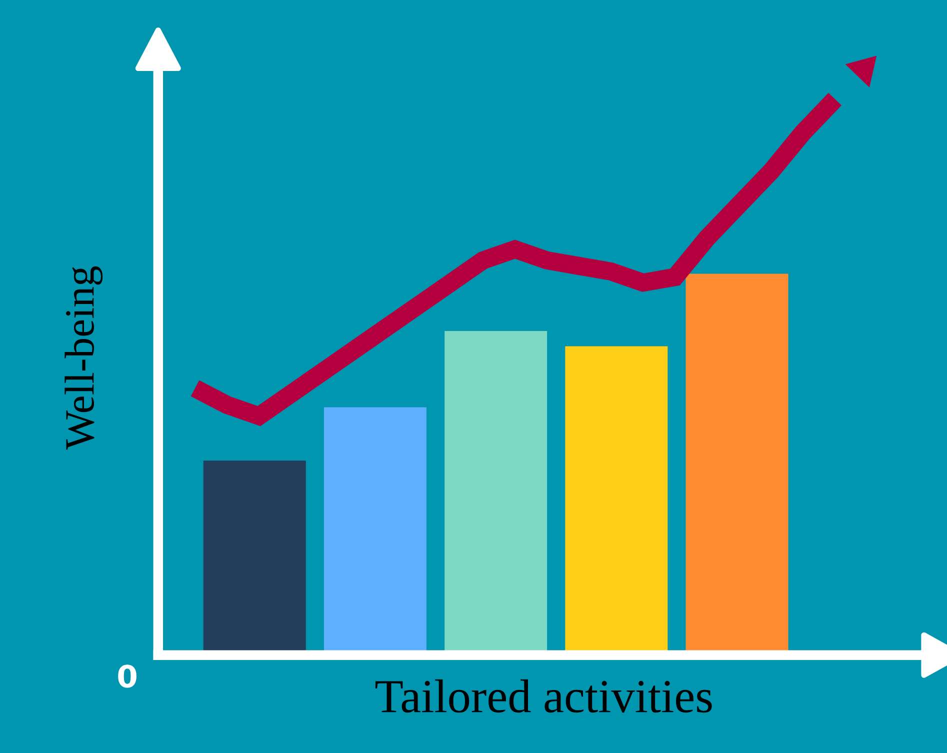 This screenshot has width=947, height=753. Describe the element at coordinates (127, 676) in the screenshot. I see `text: 0` at that location.